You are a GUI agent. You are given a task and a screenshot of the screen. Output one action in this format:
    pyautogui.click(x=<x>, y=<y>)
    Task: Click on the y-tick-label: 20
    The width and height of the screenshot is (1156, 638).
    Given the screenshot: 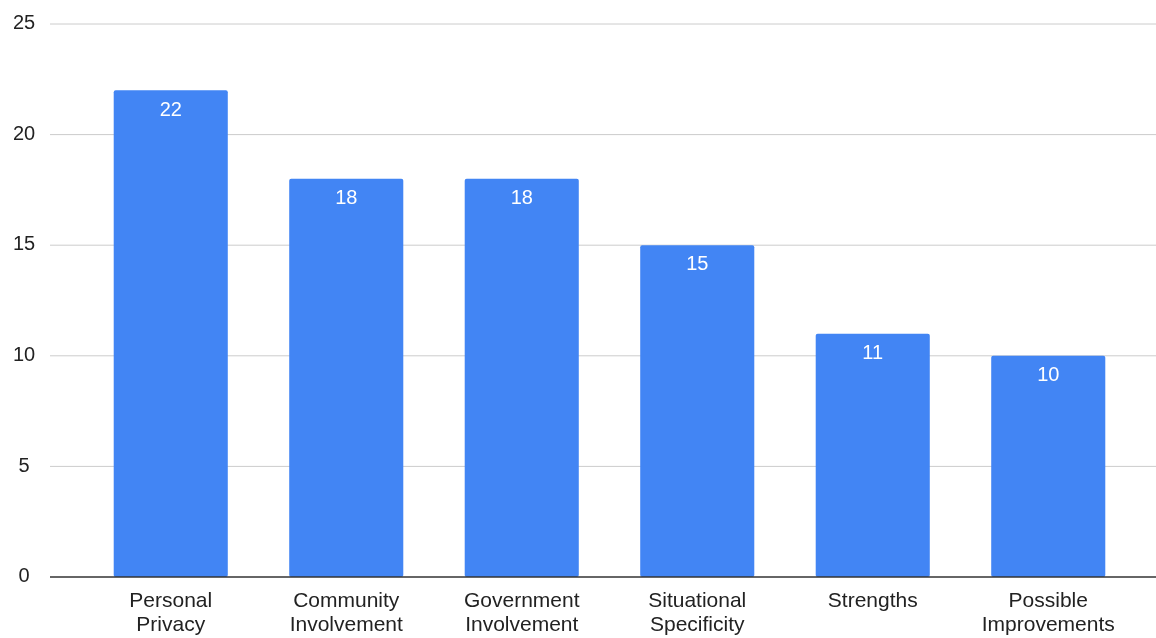 What is the action you would take?
    pyautogui.click(x=24, y=132)
    